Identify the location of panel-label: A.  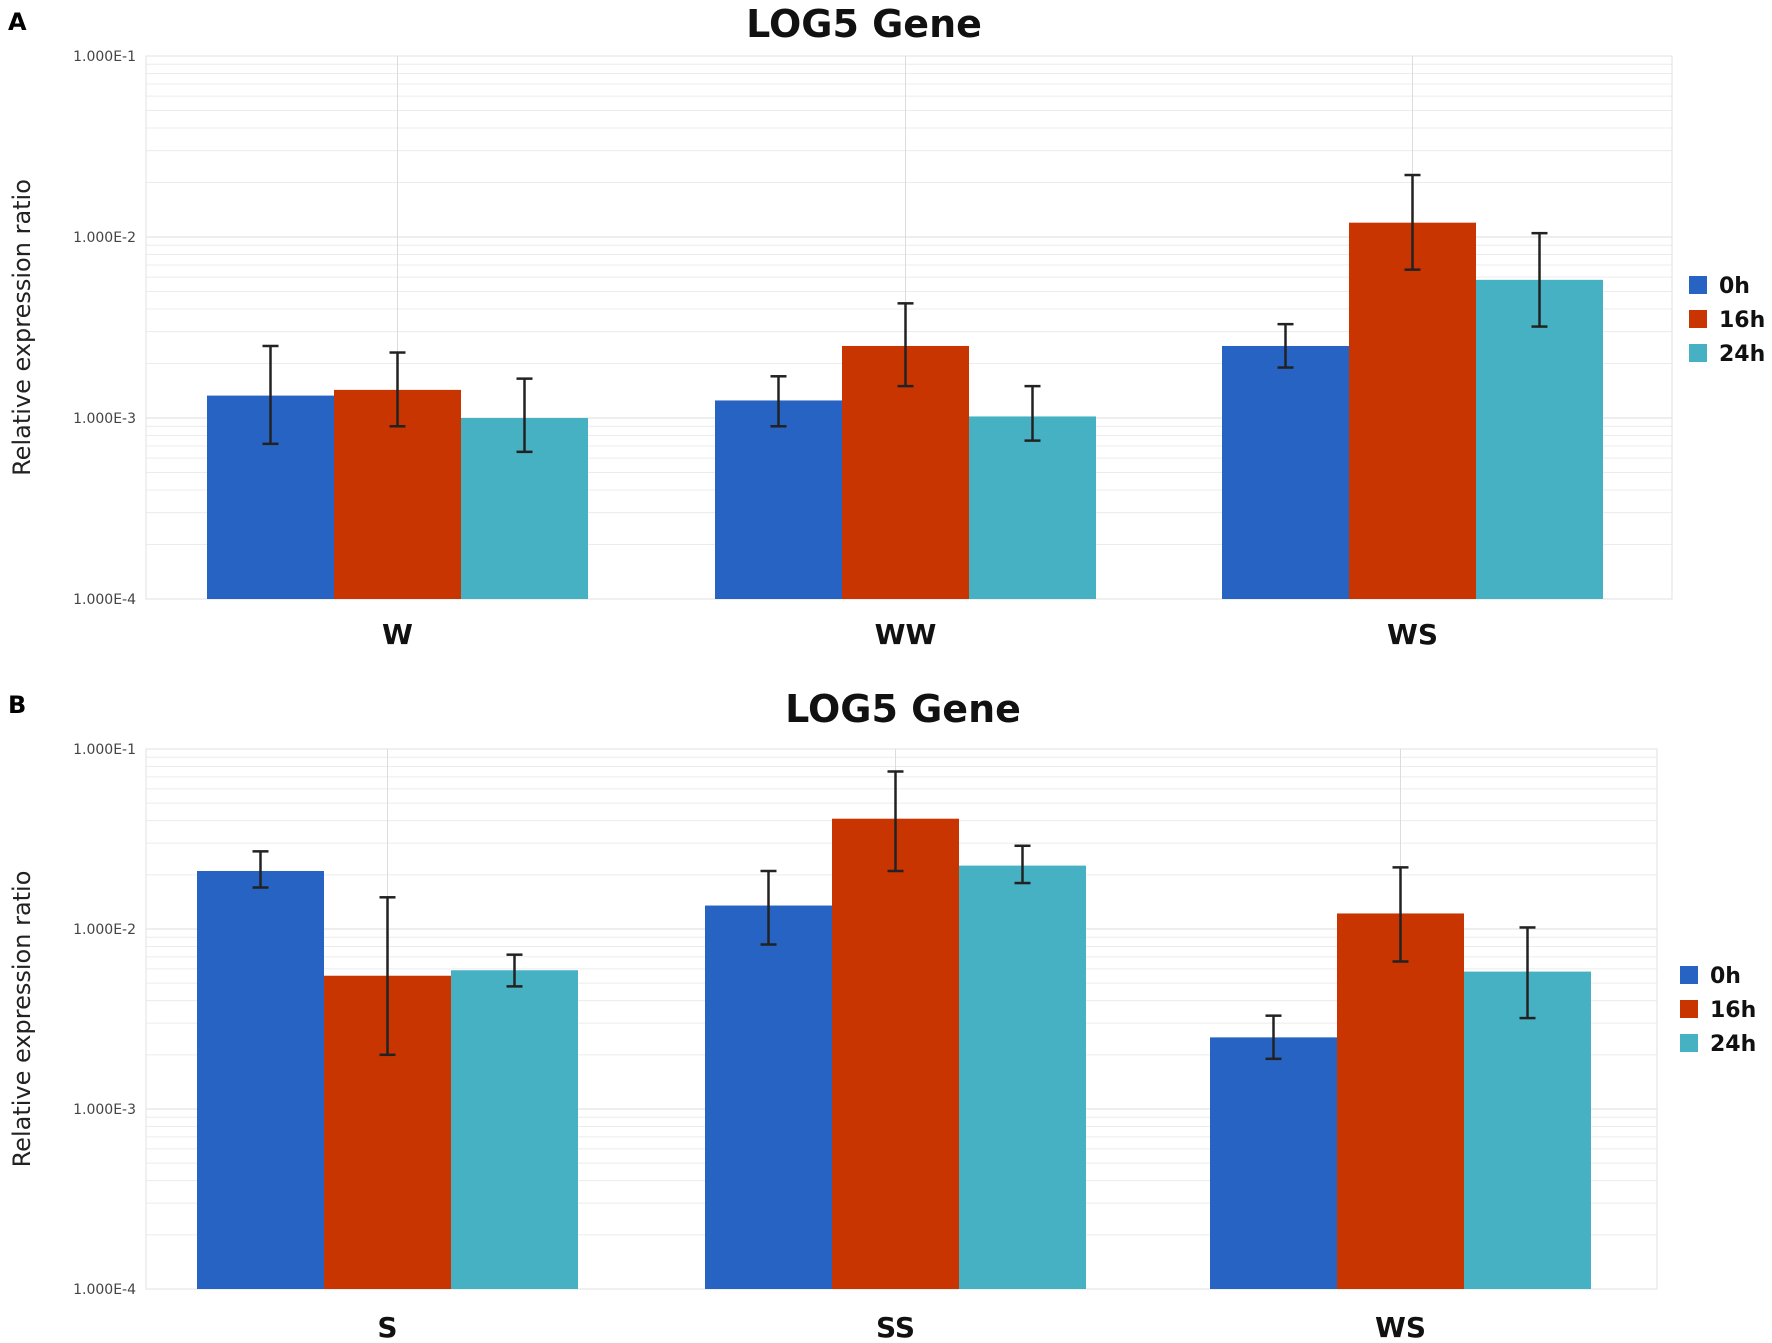
(17, 22).